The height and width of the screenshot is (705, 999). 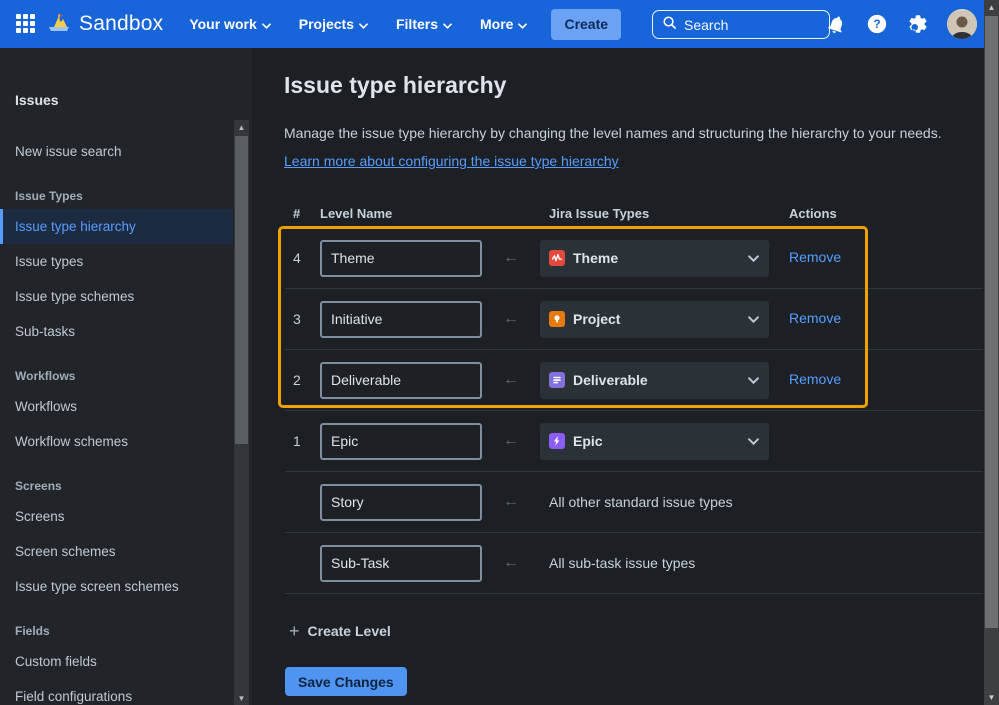 What do you see at coordinates (900, 24) in the screenshot?
I see `topbar-icon-group: ?` at bounding box center [900, 24].